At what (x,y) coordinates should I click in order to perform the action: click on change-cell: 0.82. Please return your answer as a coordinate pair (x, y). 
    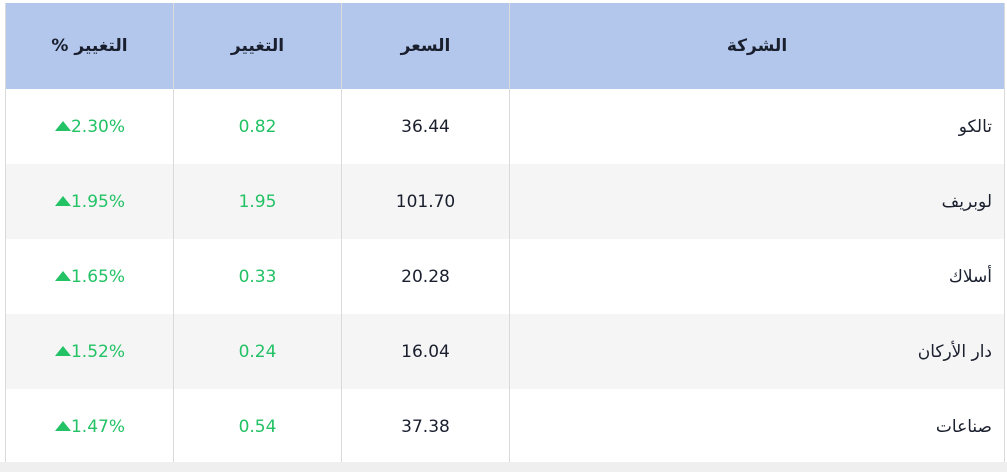
    Looking at the image, I should click on (257, 126).